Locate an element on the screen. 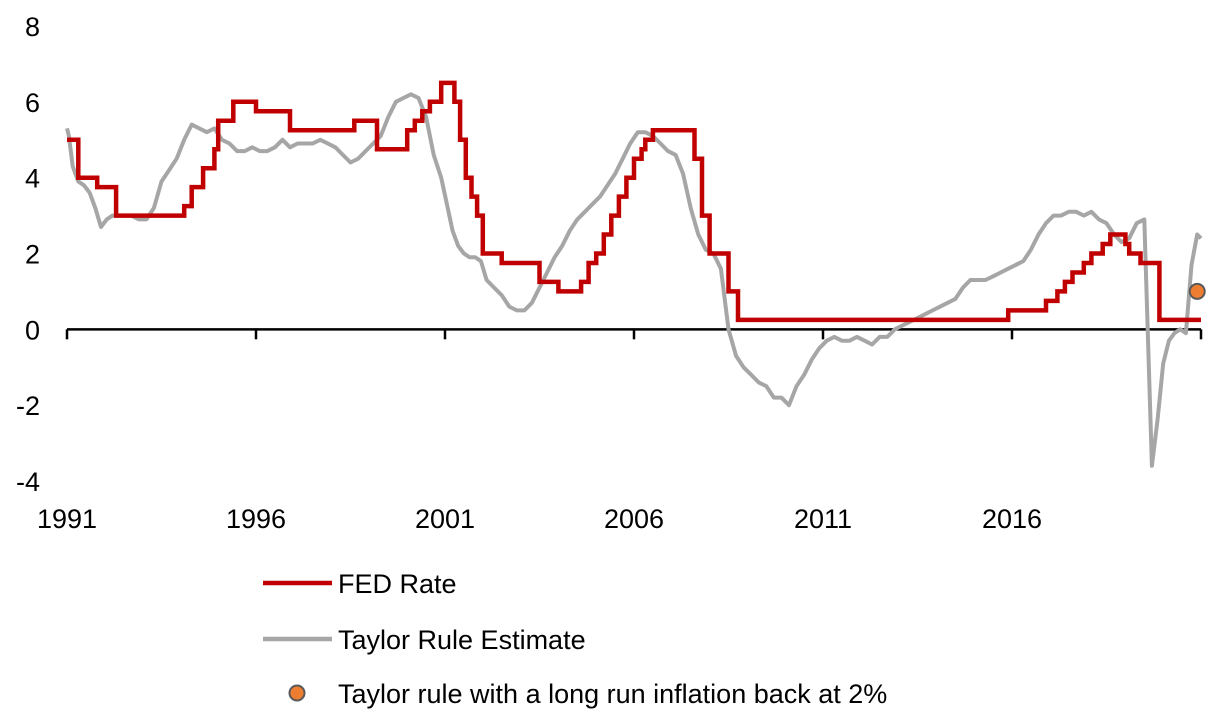 The width and height of the screenshot is (1217, 725). y-tick-label: 8 is located at coordinates (32, 27).